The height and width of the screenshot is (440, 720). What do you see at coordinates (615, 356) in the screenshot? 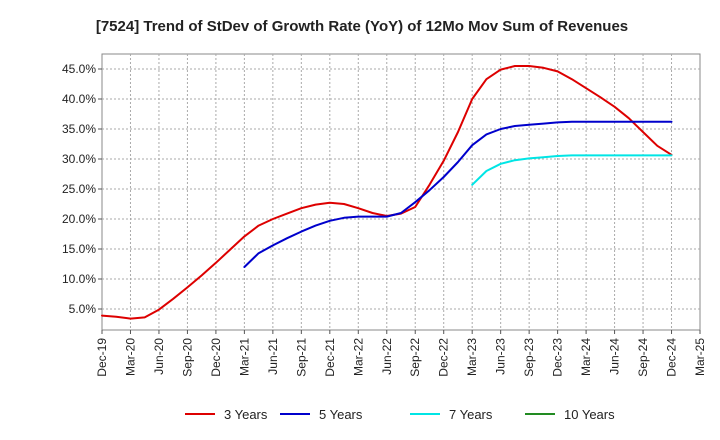
I see `x-tick-label: Jun-24` at bounding box center [615, 356].